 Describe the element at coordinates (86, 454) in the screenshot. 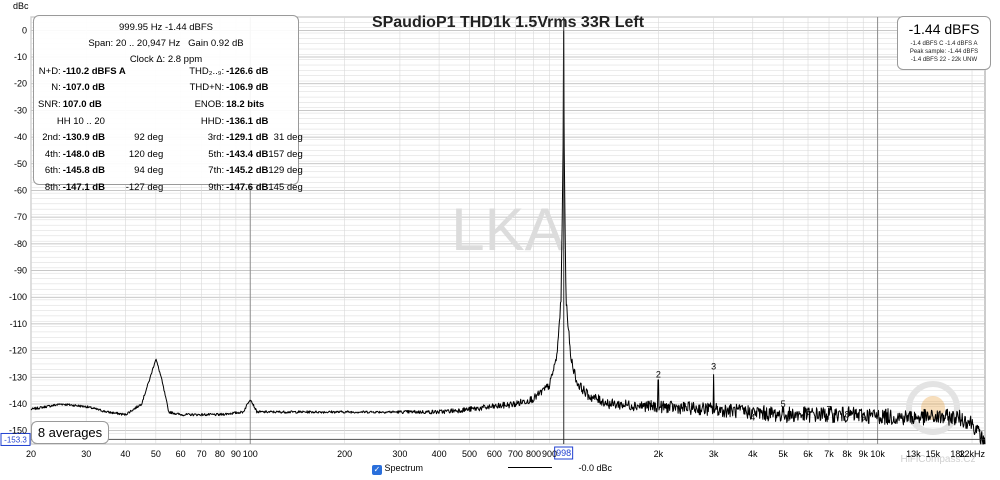

I see `x-tick-label: 30` at that location.